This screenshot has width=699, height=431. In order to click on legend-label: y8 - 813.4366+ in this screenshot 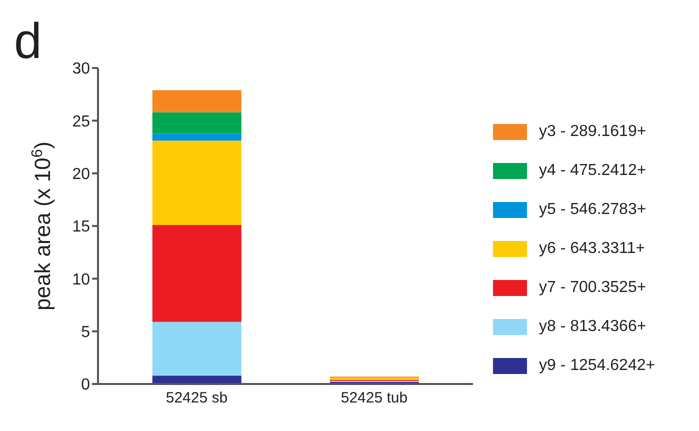, I will do `click(592, 327)`.